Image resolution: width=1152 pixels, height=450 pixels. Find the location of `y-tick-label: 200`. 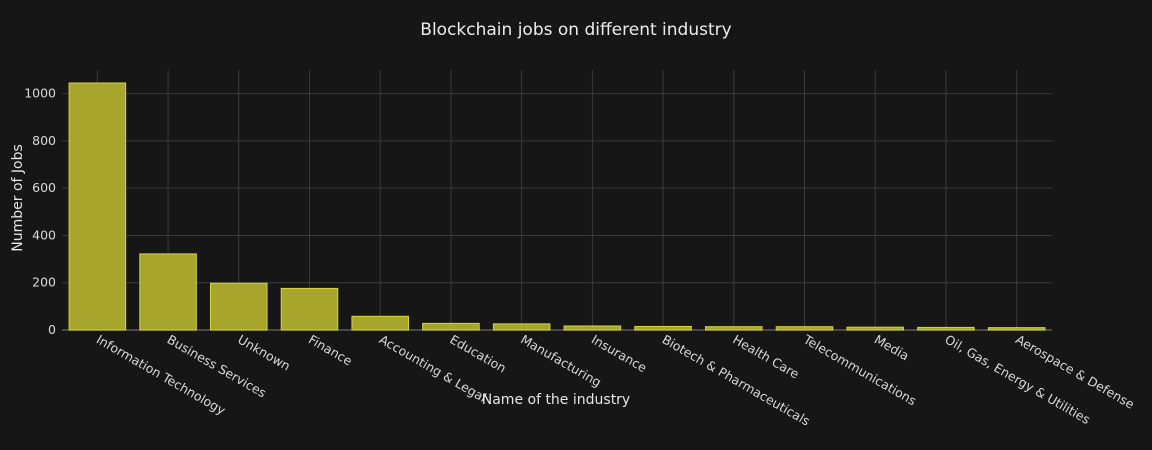

y-tick-label: 200 is located at coordinates (44, 282).